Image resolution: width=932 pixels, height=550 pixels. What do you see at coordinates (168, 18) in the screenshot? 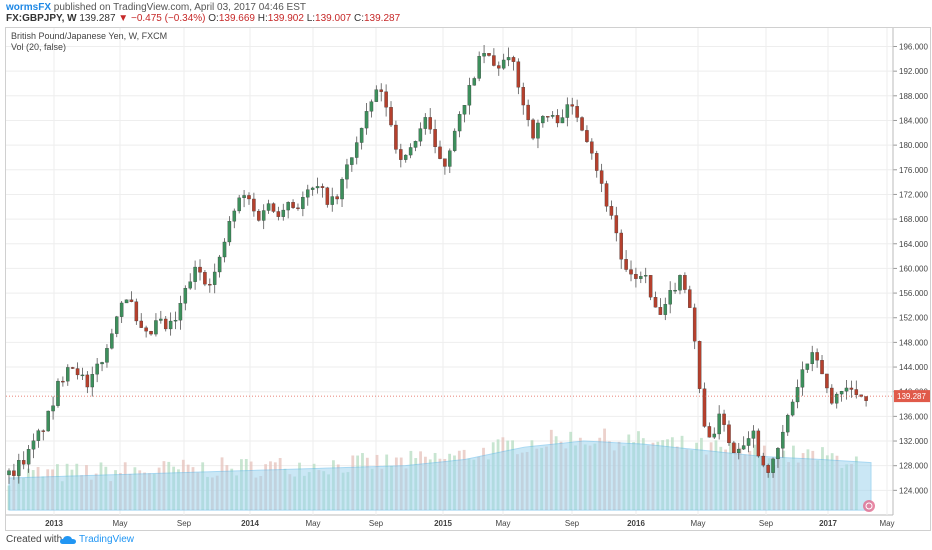
I see `change-value: −0.475 (−0.34%)` at bounding box center [168, 18].